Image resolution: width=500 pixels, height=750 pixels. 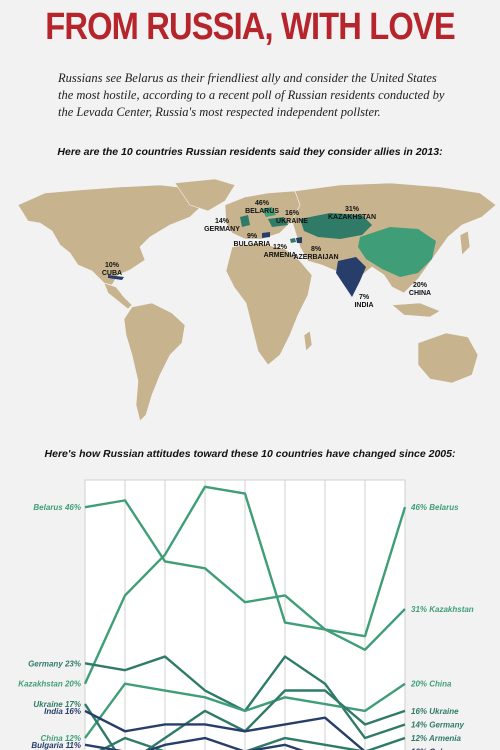 I want to click on svg-text: 16%, so click(x=292, y=213).